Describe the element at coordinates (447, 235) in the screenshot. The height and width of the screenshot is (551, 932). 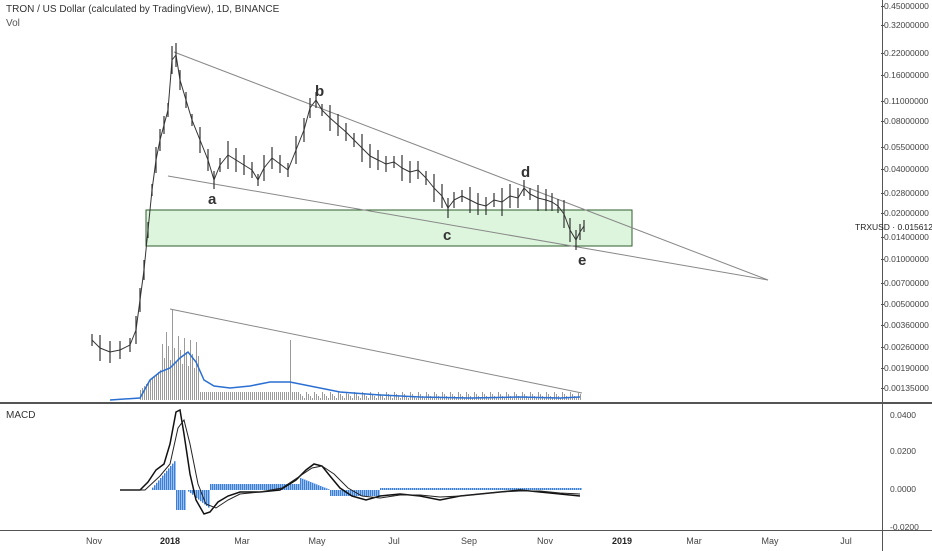
I see `wave-label-c: c` at that location.